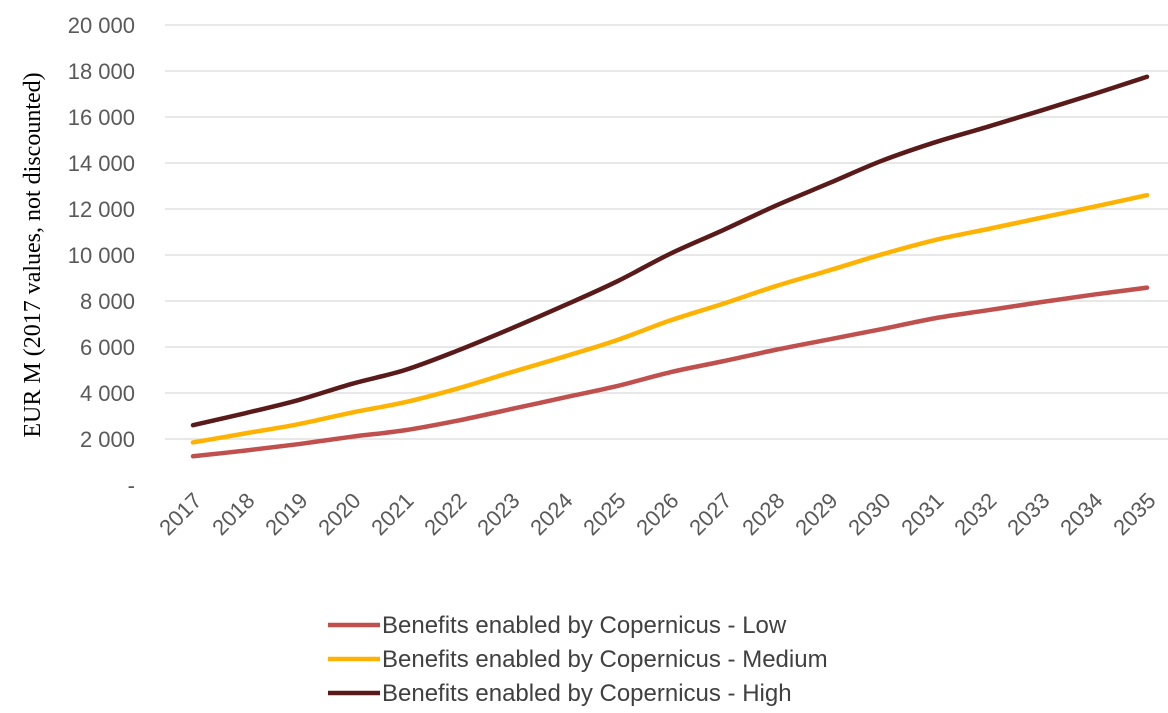 The width and height of the screenshot is (1168, 713). I want to click on x-tick-label: 2019, so click(286, 514).